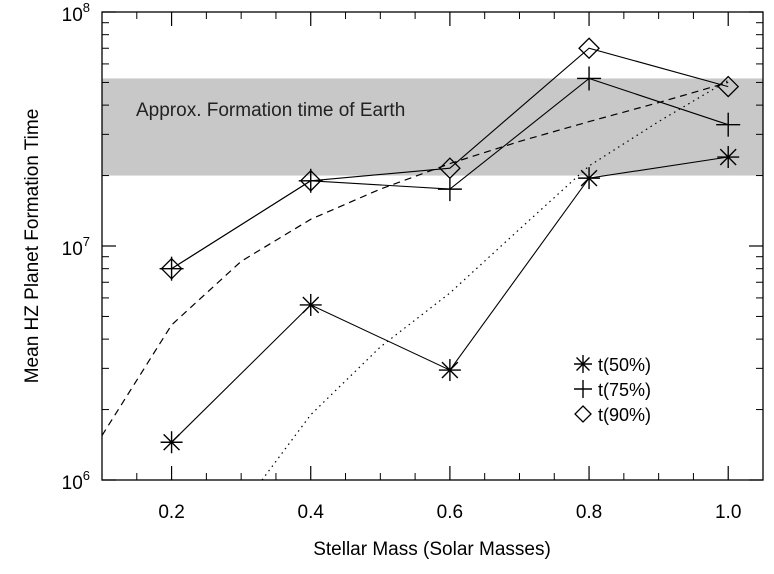 The height and width of the screenshot is (574, 774). What do you see at coordinates (624, 390) in the screenshot?
I see `legend-label: t(75%)` at bounding box center [624, 390].